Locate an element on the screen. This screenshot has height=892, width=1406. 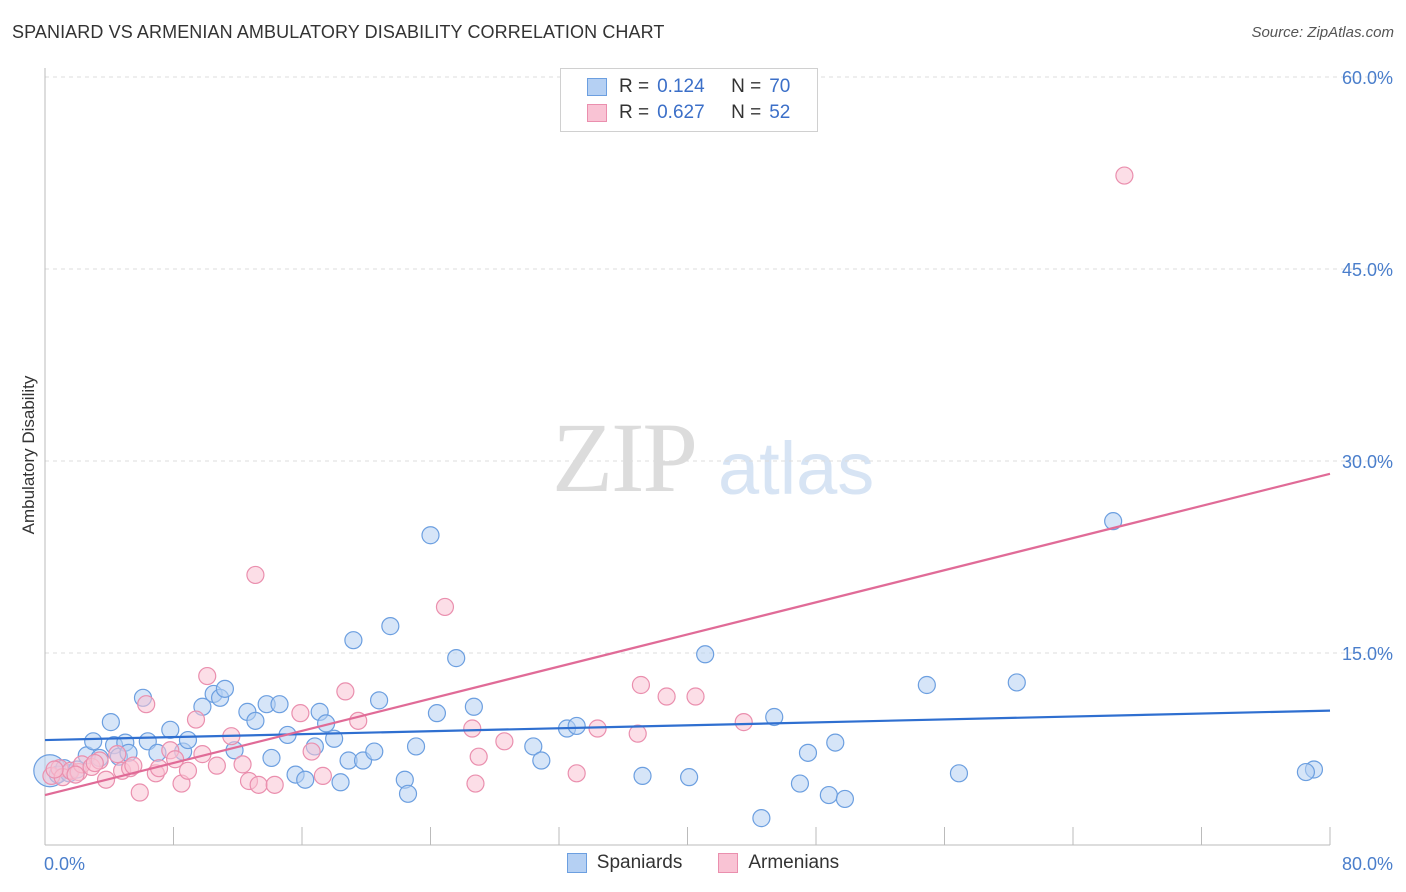
legend-r-value-armenians: 0.627 is located at coordinates (681, 112).